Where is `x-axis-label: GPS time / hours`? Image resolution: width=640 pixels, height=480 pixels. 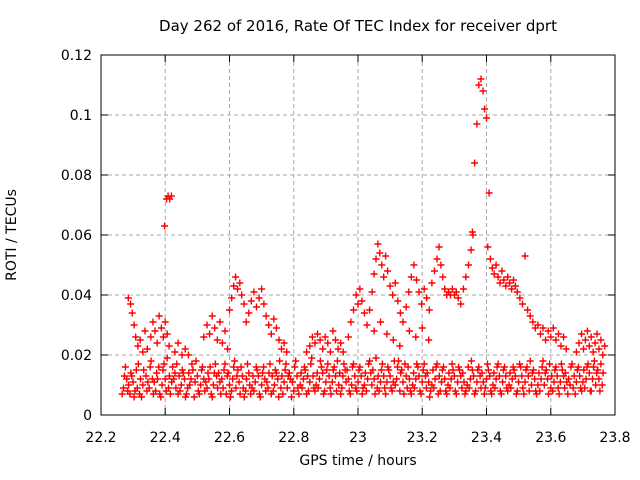 x-axis-label: GPS time / hours is located at coordinates (357, 461).